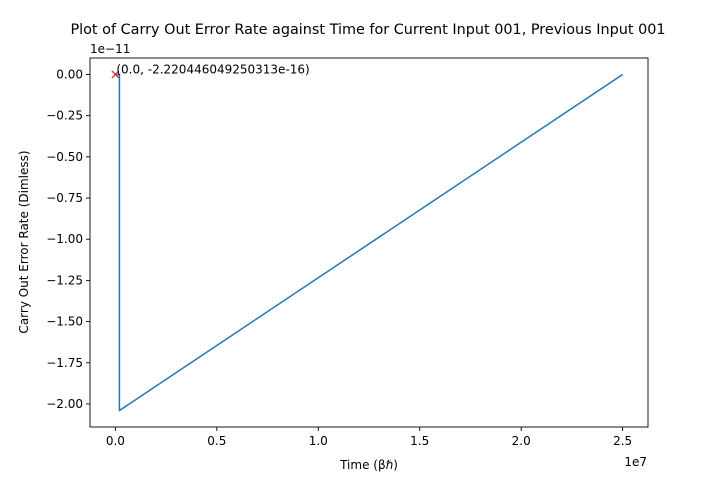  Describe the element at coordinates (635, 462) in the screenshot. I see `x-axis-offset-text: 1e7` at that location.